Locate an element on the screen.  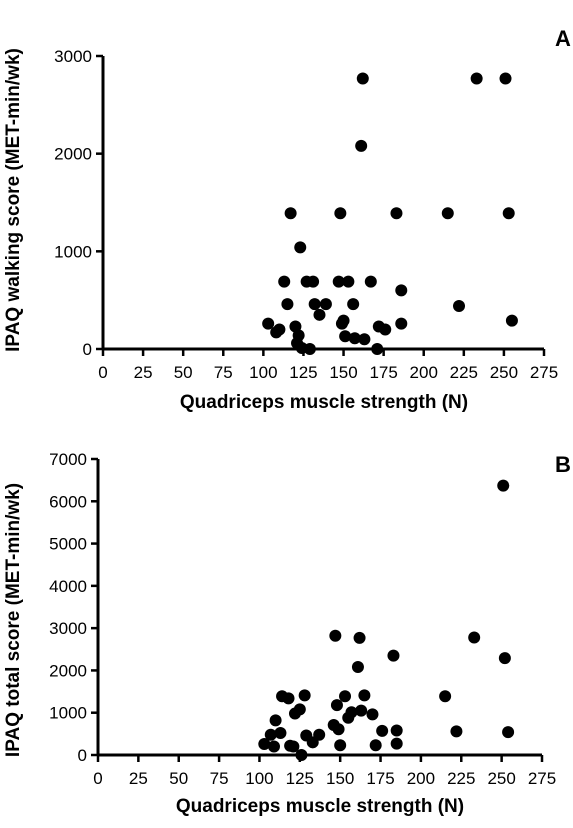
y-axis-label-a: IPAQ walking score (MET-min/wk) is located at coordinates (13, 200).